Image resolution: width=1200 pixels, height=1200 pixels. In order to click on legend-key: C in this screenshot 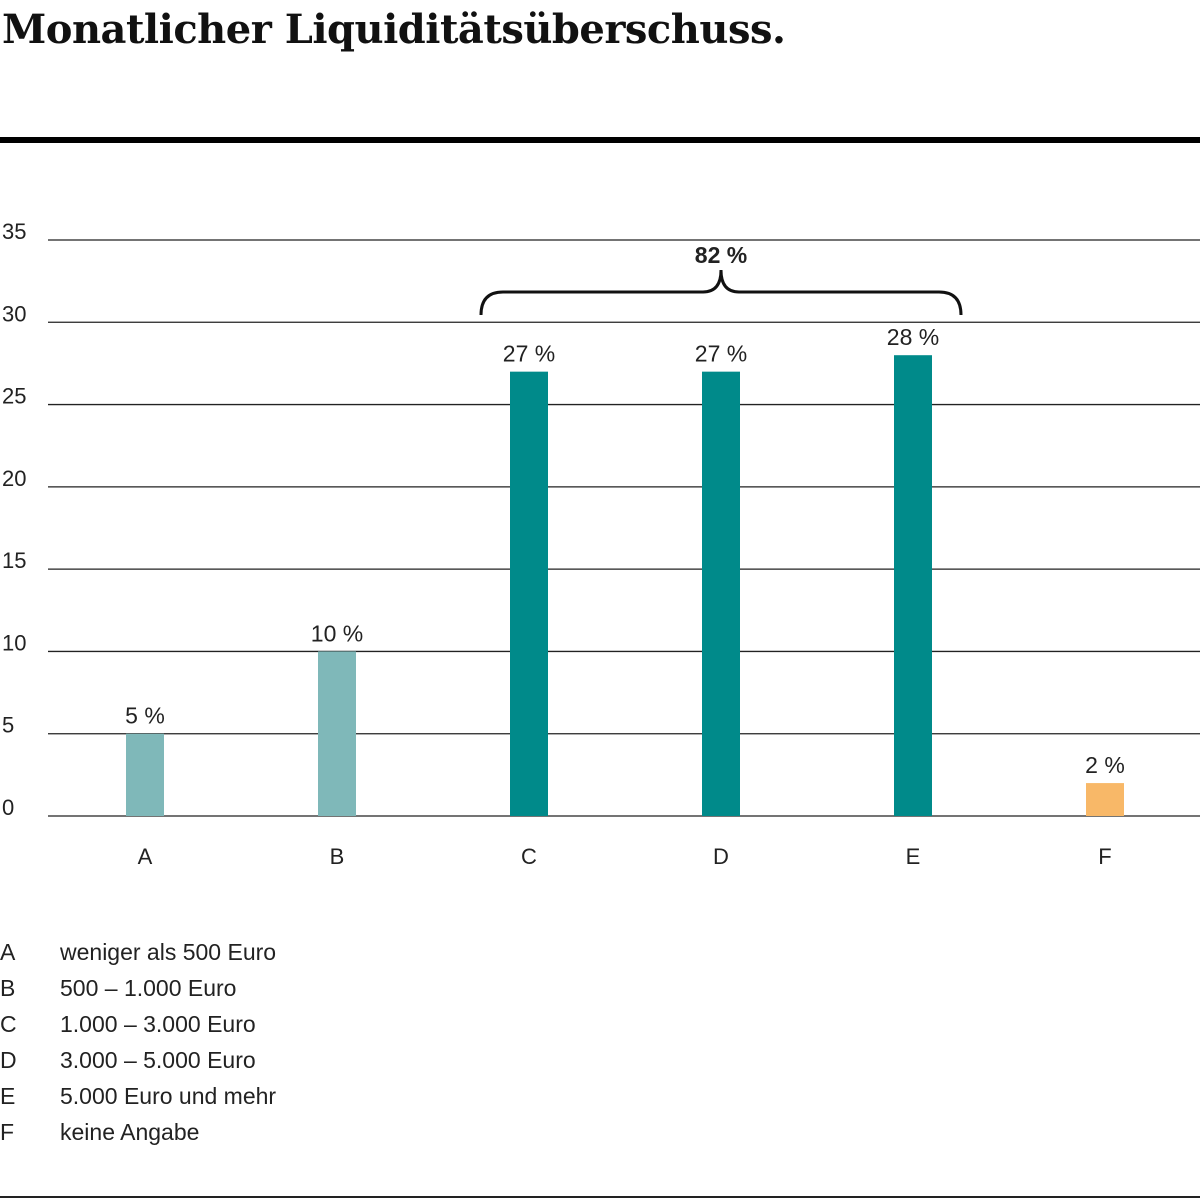, I will do `click(8, 1024)`.